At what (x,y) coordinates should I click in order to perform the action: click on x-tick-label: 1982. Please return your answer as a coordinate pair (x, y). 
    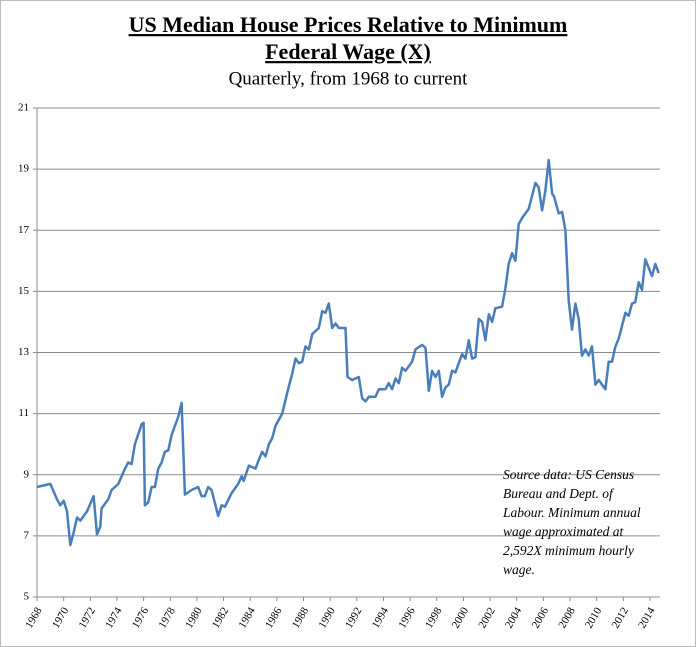
    Looking at the image, I should click on (220, 617).